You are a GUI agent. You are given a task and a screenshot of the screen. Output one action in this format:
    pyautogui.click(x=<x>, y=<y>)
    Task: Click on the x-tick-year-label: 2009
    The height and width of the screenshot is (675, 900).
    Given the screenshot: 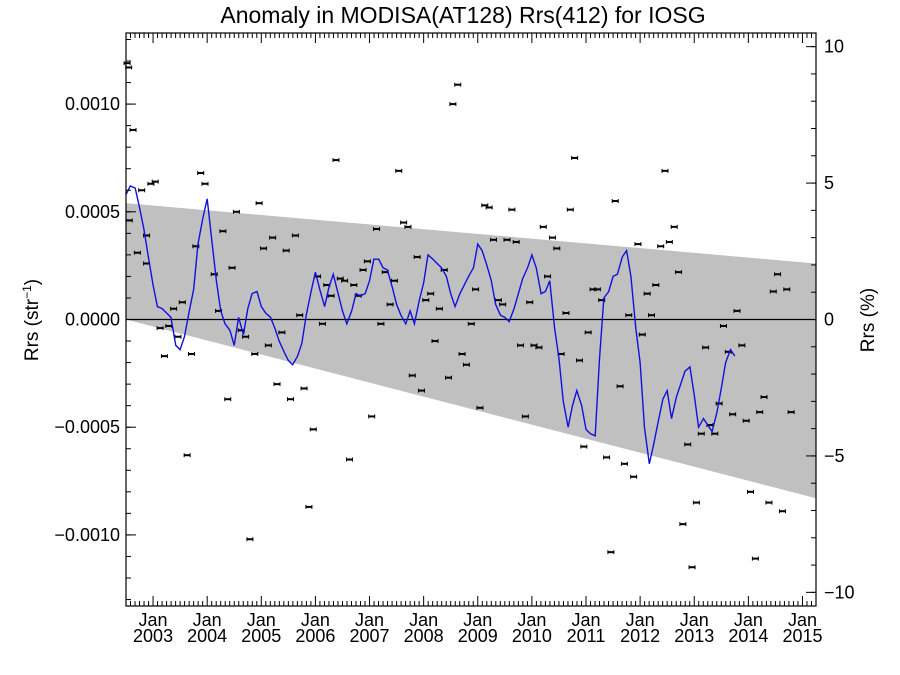 What is the action you would take?
    pyautogui.click(x=478, y=636)
    